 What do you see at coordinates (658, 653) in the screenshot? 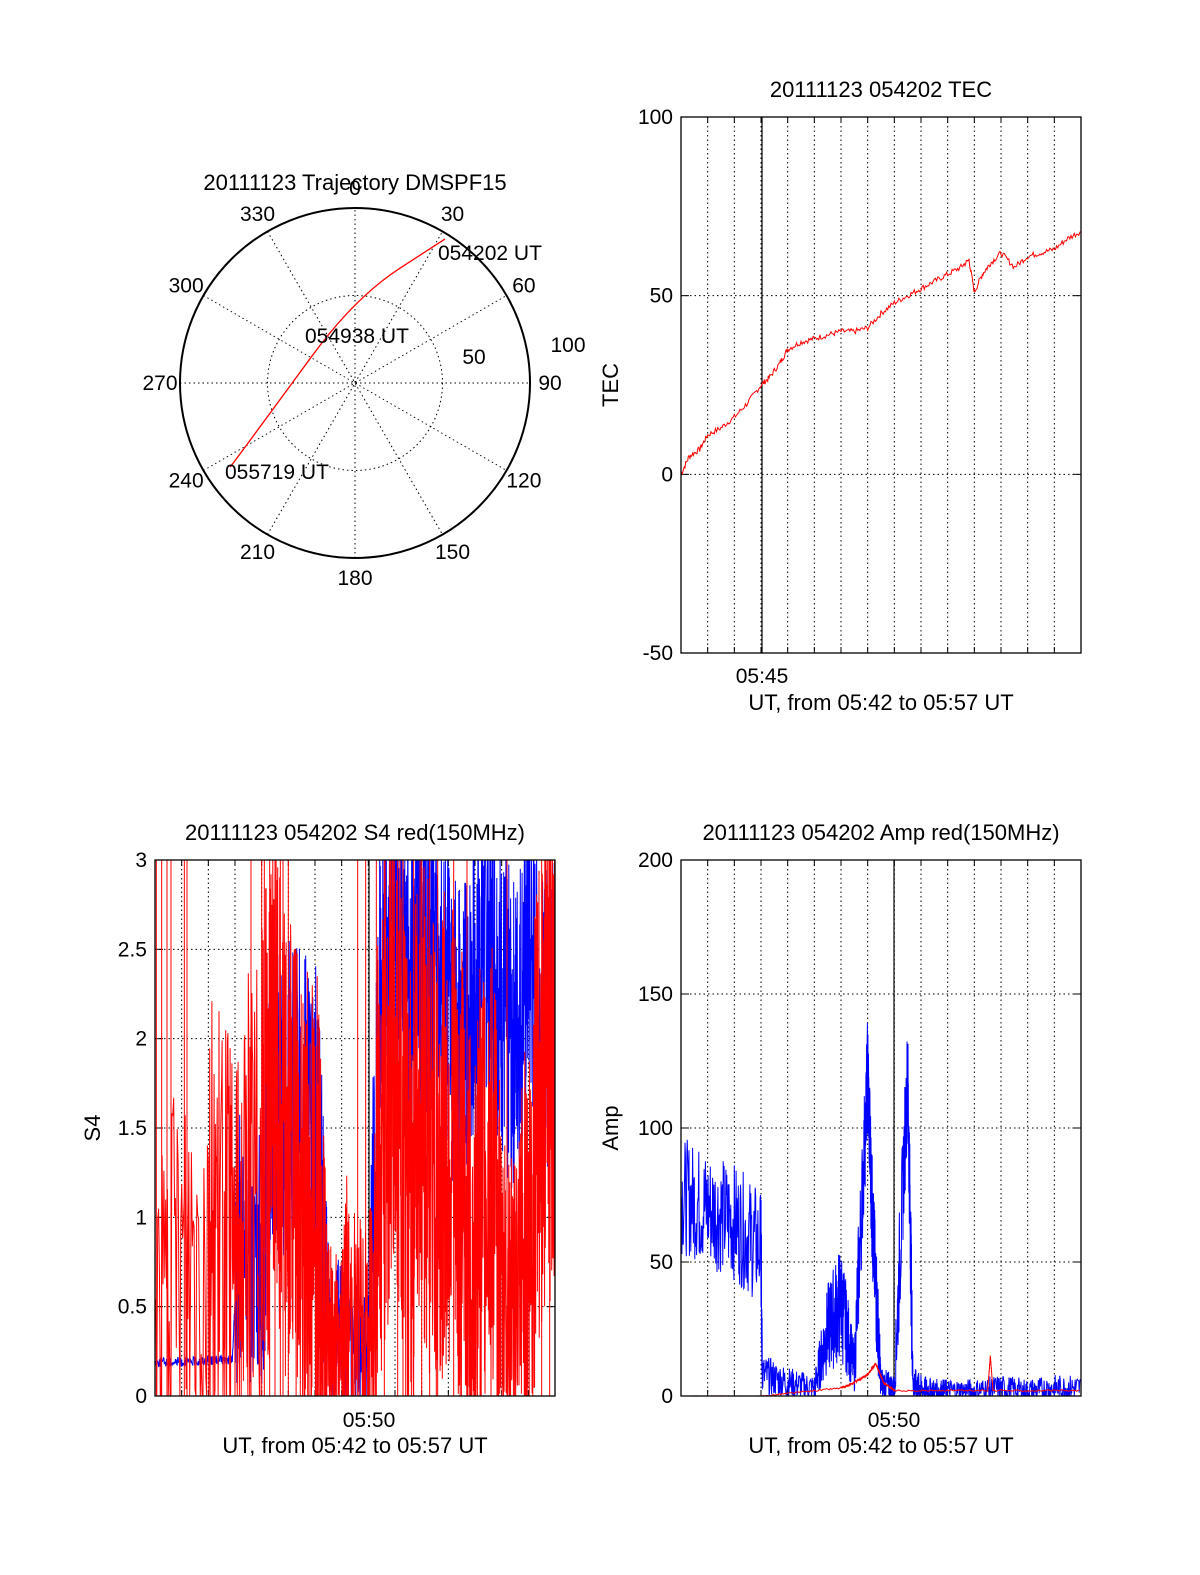
I see `tec-ytick-label: -50` at bounding box center [658, 653].